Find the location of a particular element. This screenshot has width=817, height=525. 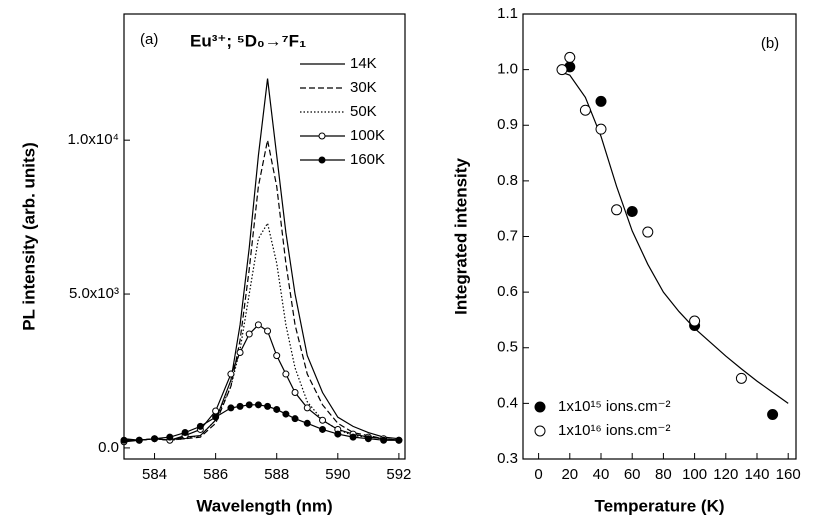

legend-label: 30K is located at coordinates (363, 87).